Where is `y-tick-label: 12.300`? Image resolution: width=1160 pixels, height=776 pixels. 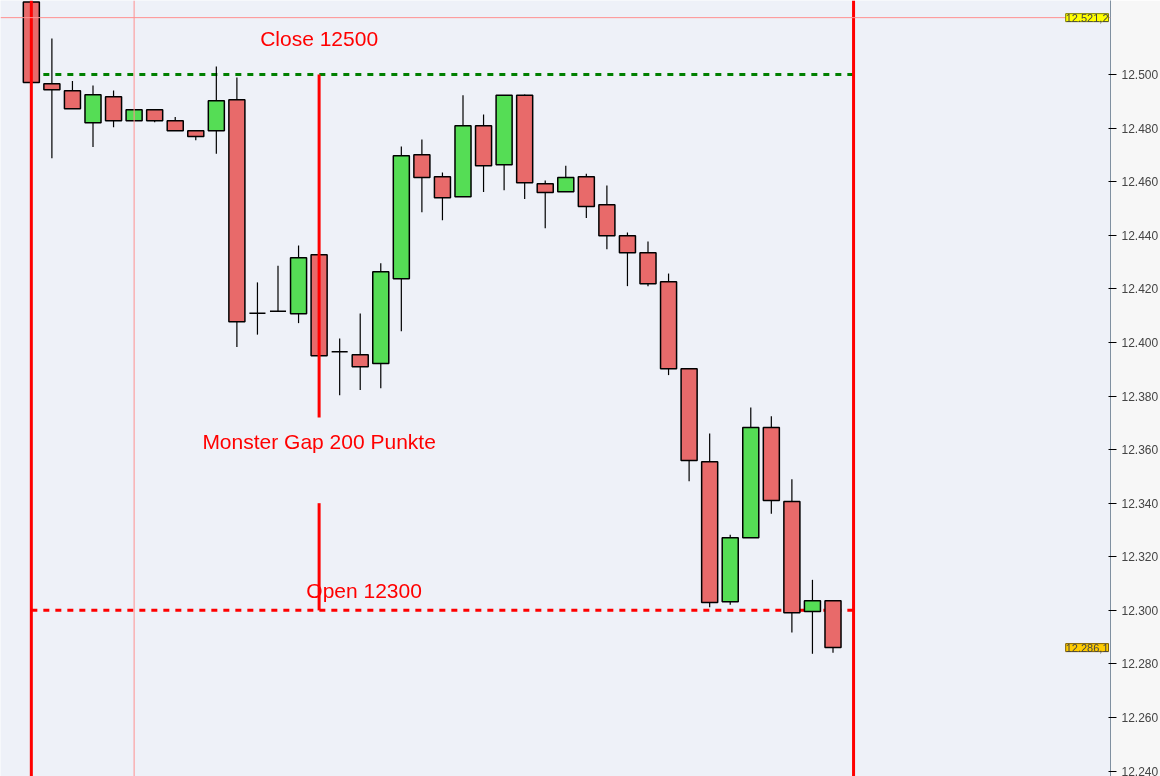 y-tick-label: 12.300 is located at coordinates (1140, 610).